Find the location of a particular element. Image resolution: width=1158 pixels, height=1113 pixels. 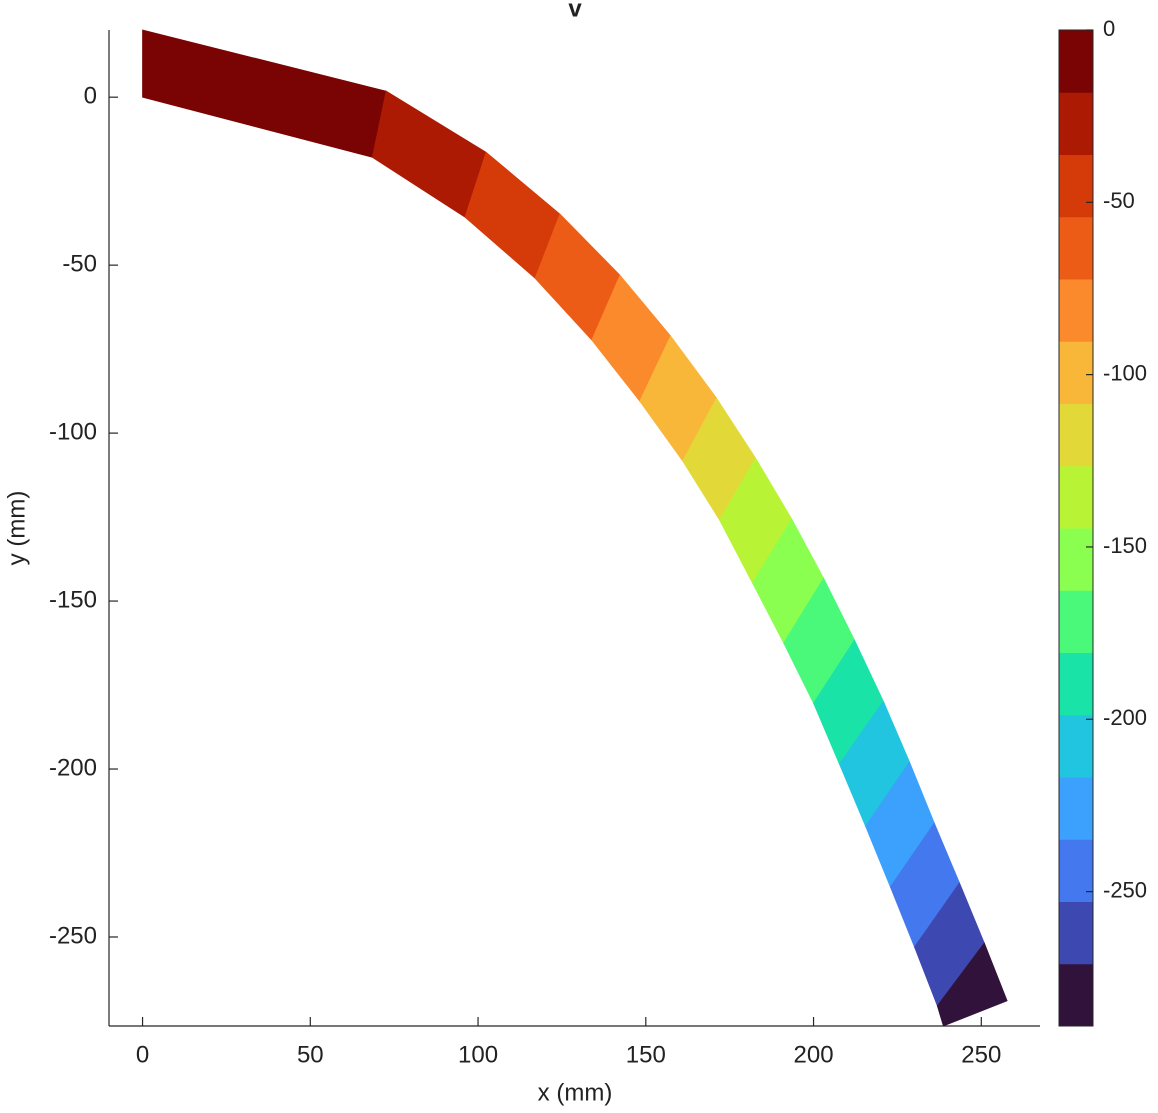

colorbar-frame is located at coordinates (1076, 528).